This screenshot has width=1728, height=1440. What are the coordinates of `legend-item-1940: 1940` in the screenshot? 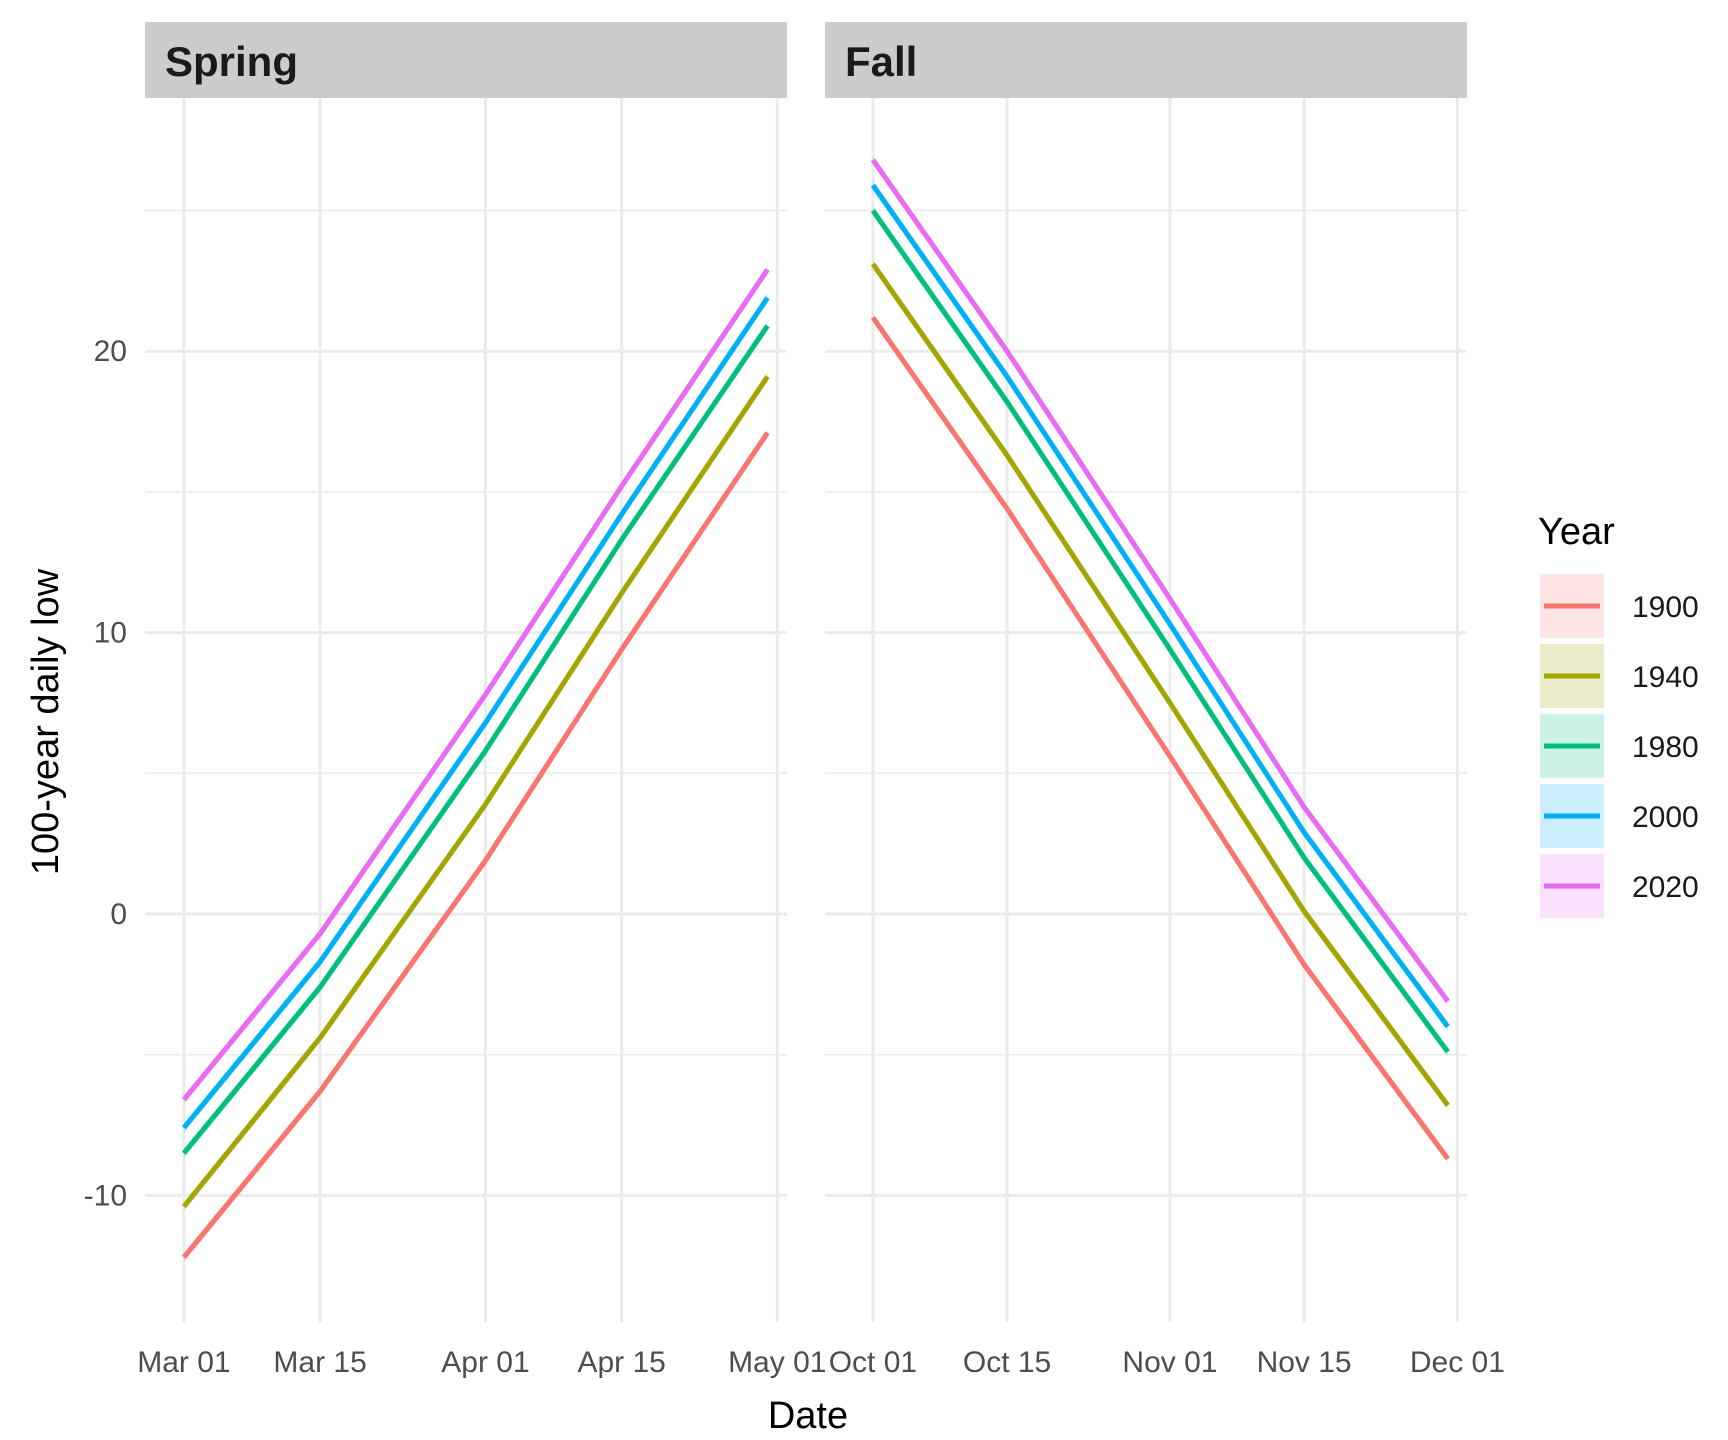 It's located at (1619, 676).